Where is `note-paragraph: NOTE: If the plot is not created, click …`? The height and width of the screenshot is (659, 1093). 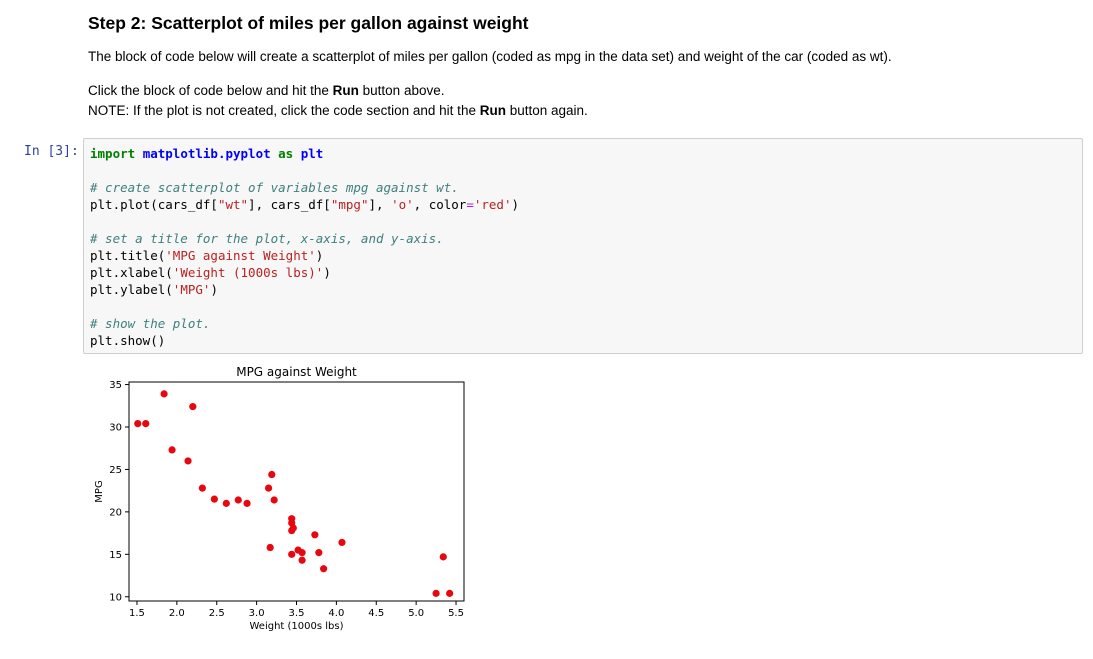
note-paragraph: NOTE: If the plot is not created, click … is located at coordinates (583, 111).